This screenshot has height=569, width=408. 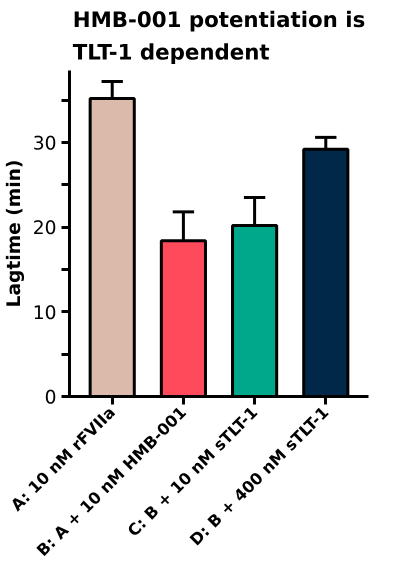 What do you see at coordinates (219, 37) in the screenshot?
I see `chart-title: HMB-001 potentiation is TLT-1 dependent` at bounding box center [219, 37].